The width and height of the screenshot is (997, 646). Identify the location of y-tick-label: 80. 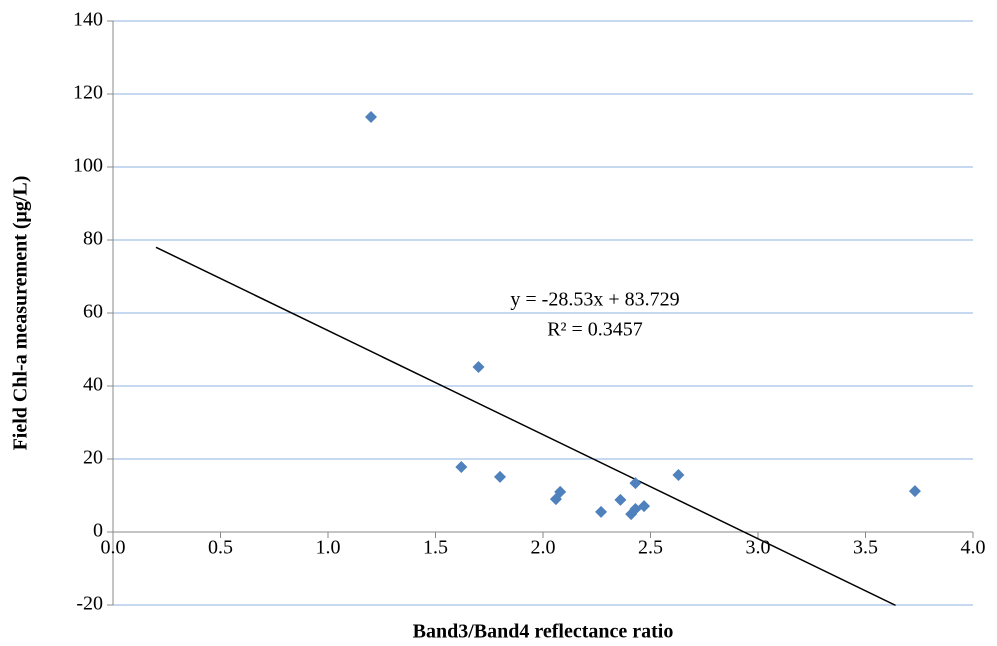
(93, 239).